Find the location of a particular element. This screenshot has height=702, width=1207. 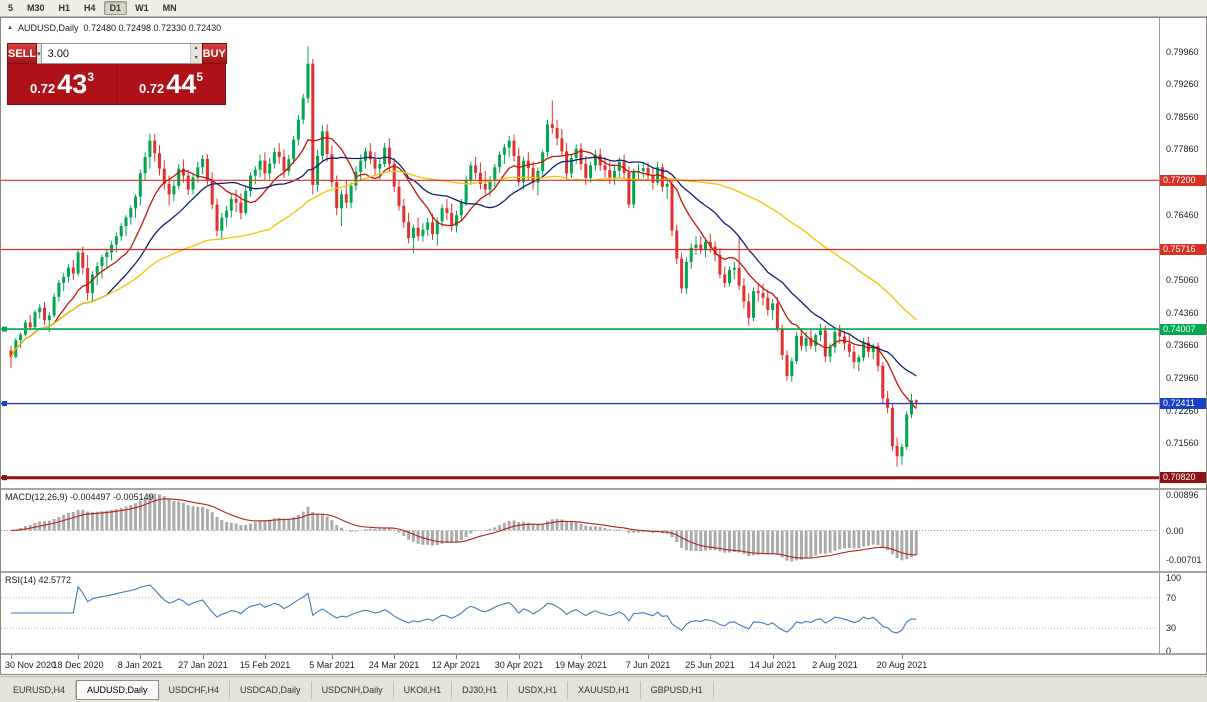

date-axis-label: 18 Dec 2020 is located at coordinates (78, 665).